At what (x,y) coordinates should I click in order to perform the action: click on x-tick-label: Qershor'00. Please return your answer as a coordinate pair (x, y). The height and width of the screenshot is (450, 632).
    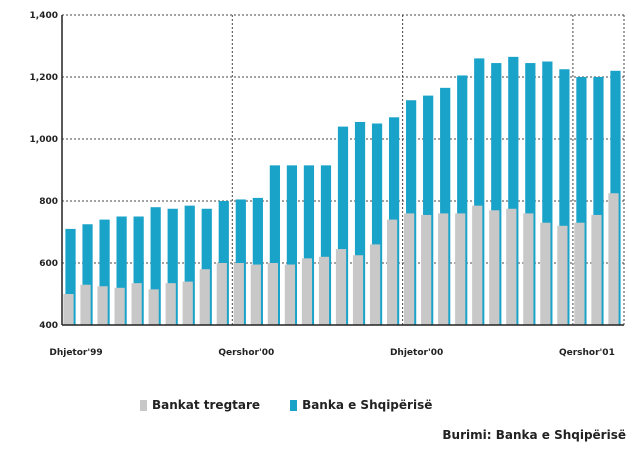
    Looking at the image, I should click on (246, 353).